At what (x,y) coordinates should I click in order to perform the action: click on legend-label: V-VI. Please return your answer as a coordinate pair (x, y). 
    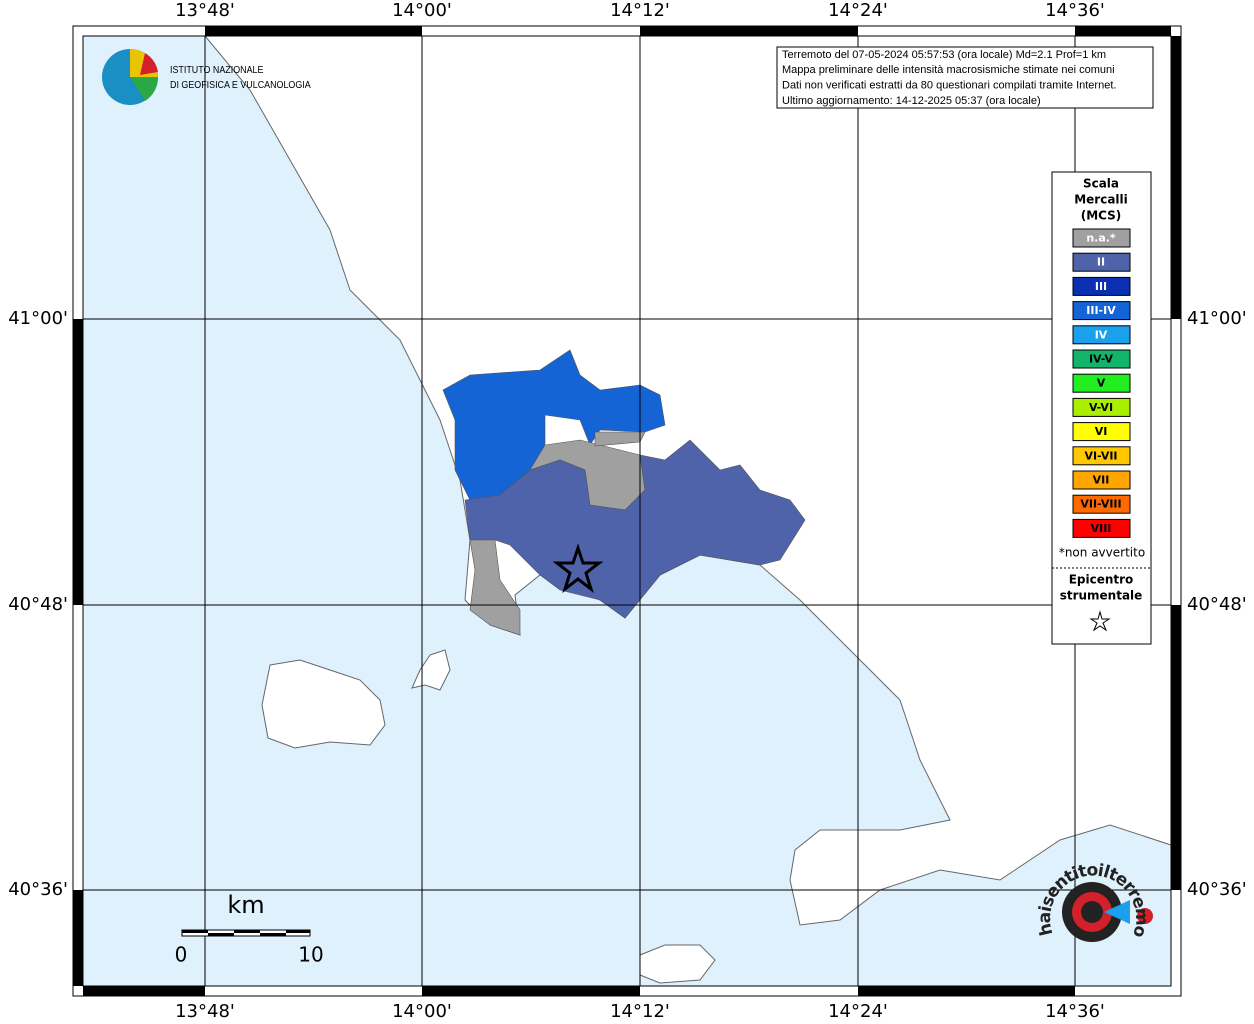
    Looking at the image, I should click on (1101, 407).